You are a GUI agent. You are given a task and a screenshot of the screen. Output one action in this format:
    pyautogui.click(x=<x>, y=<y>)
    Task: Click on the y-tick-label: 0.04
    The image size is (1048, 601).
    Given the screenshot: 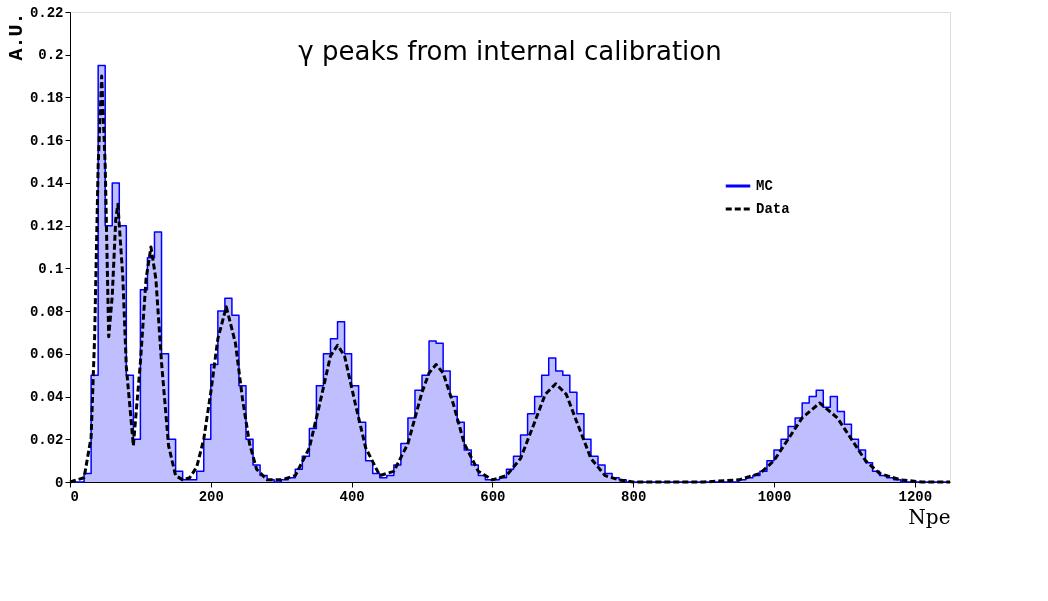 What is the action you would take?
    pyautogui.click(x=46, y=397)
    